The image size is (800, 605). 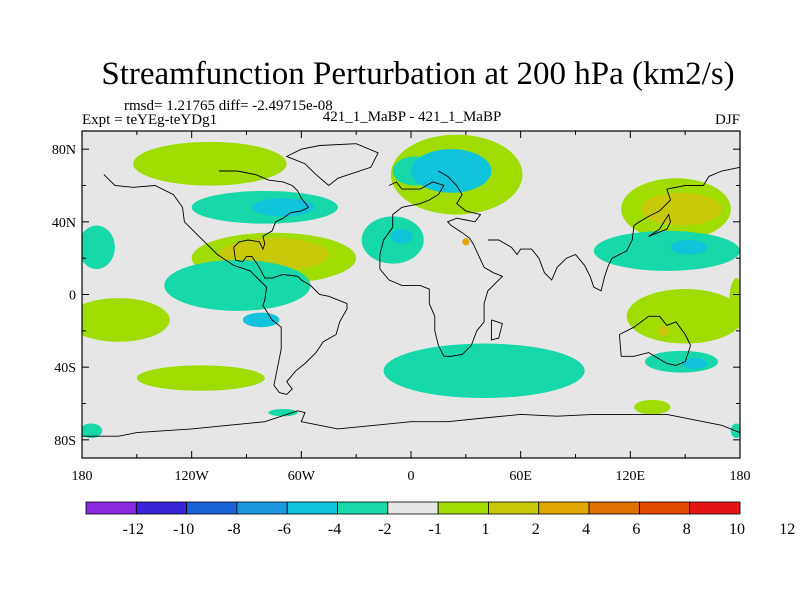 What do you see at coordinates (72, 296) in the screenshot?
I see `y-tick-label-2: 0` at bounding box center [72, 296].